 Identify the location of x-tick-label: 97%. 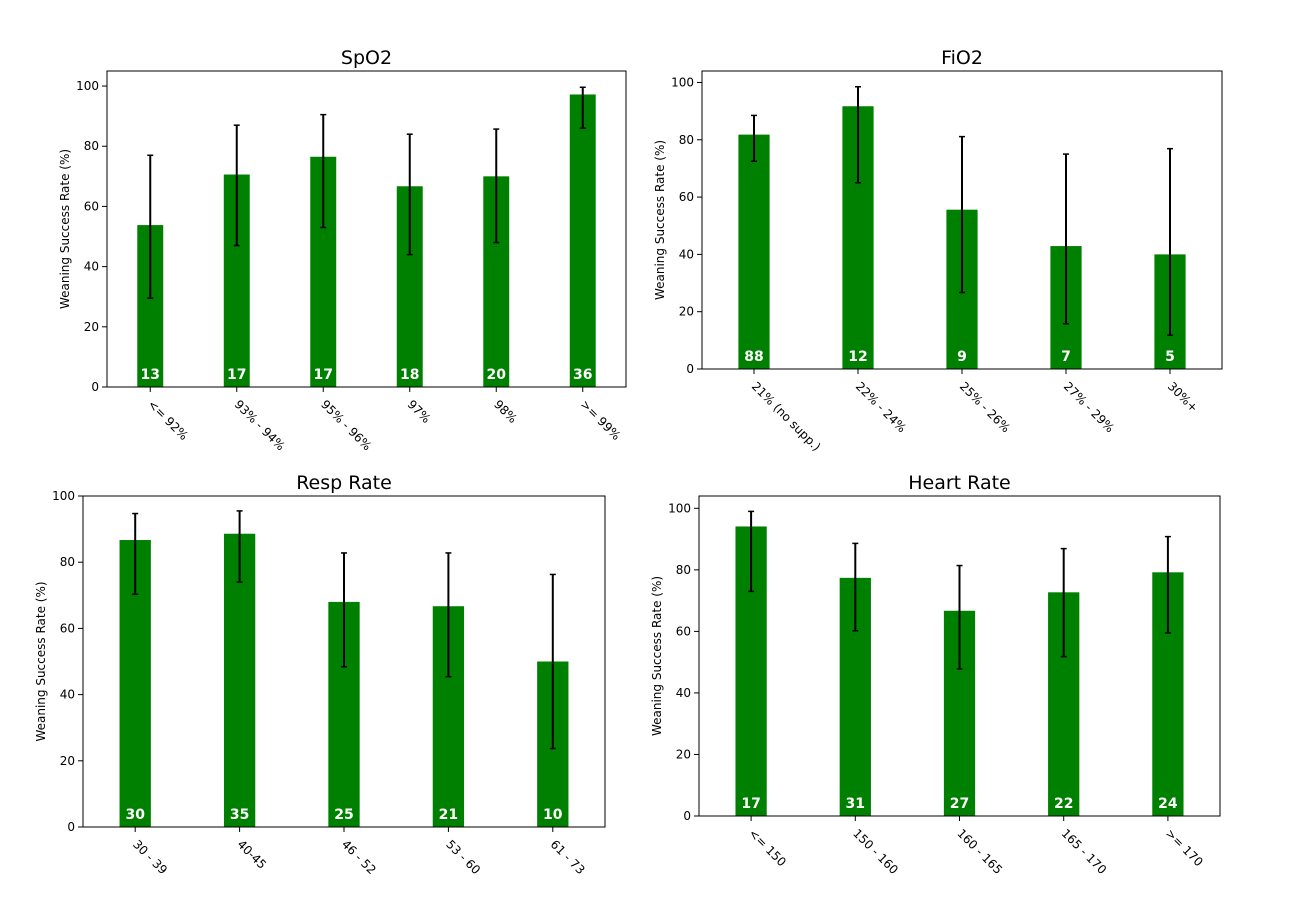
(419, 411).